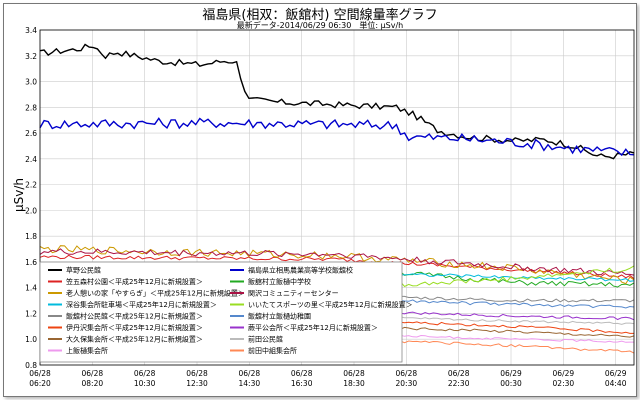  Describe the element at coordinates (31, 365) in the screenshot. I see `y-tick-label: 0.8` at that location.